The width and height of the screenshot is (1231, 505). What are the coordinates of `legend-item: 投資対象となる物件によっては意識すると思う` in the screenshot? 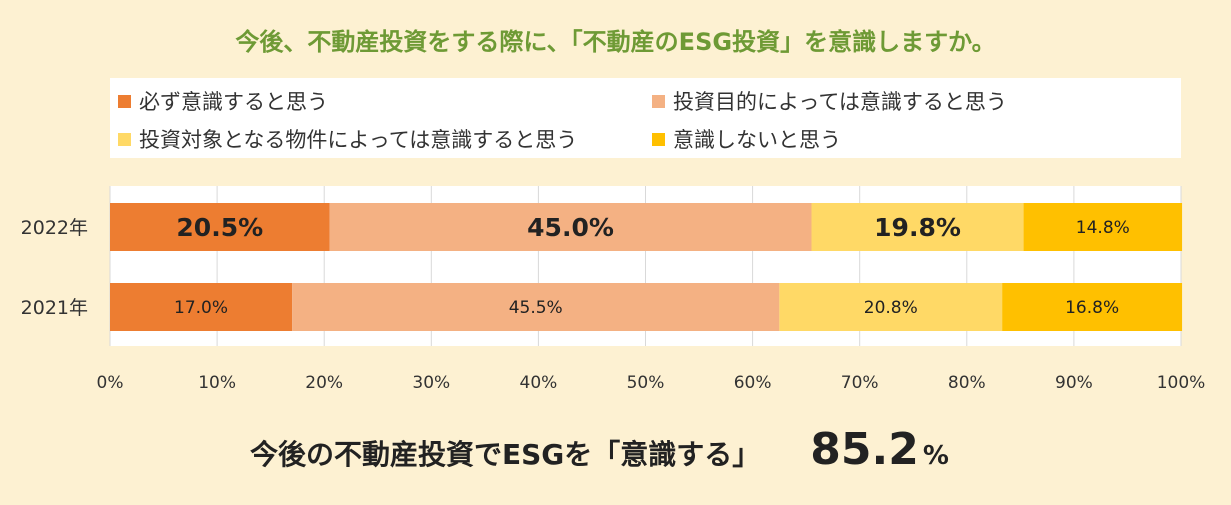 It's located at (347, 139).